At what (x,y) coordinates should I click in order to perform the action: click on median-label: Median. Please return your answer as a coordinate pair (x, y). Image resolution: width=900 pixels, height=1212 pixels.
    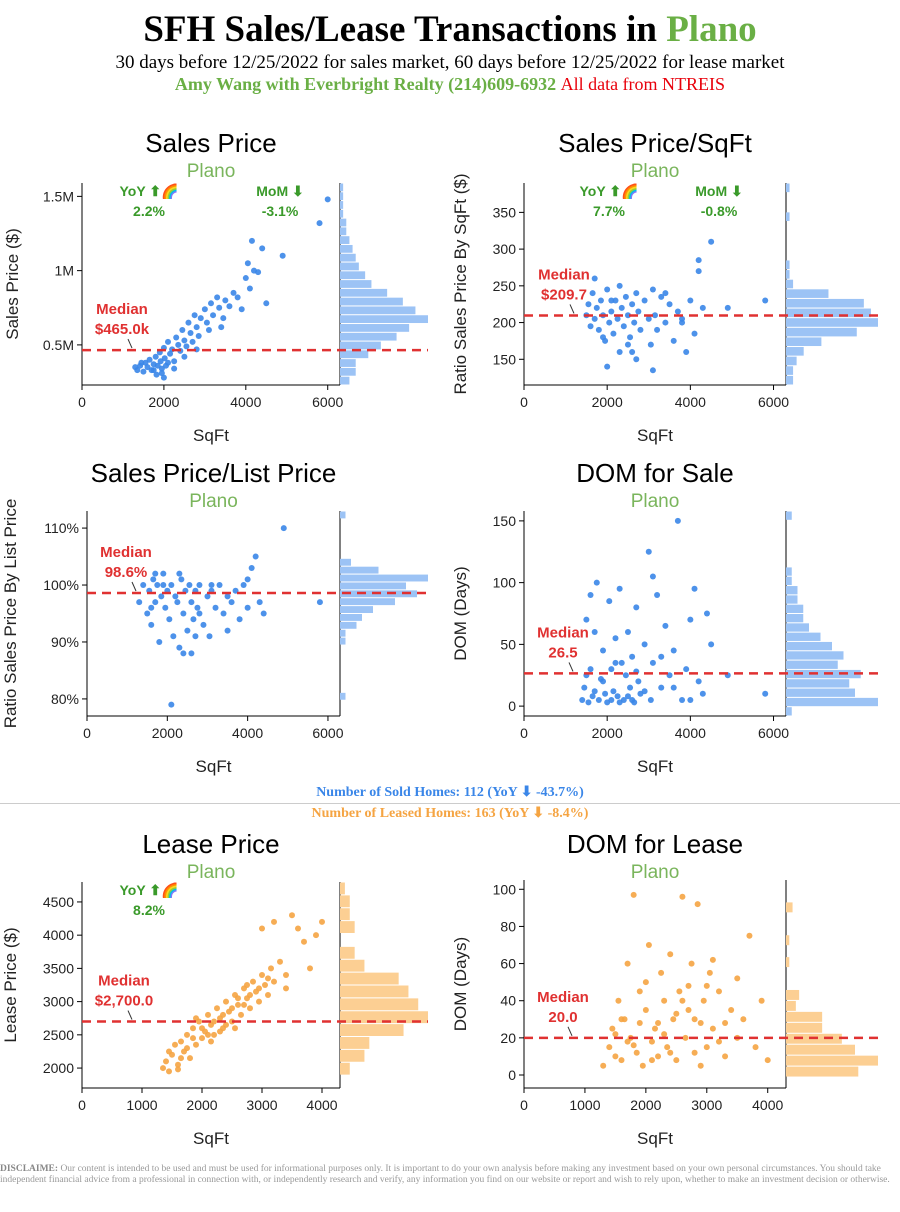
    Looking at the image, I should click on (564, 274).